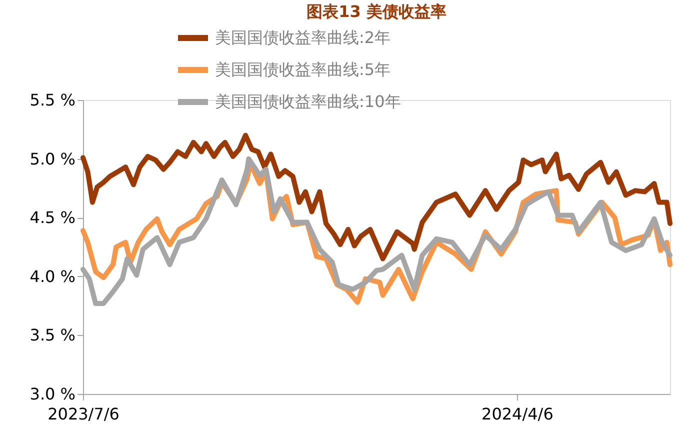  Describe the element at coordinates (53, 394) in the screenshot. I see `y-tick-label: 3.0 %` at that location.